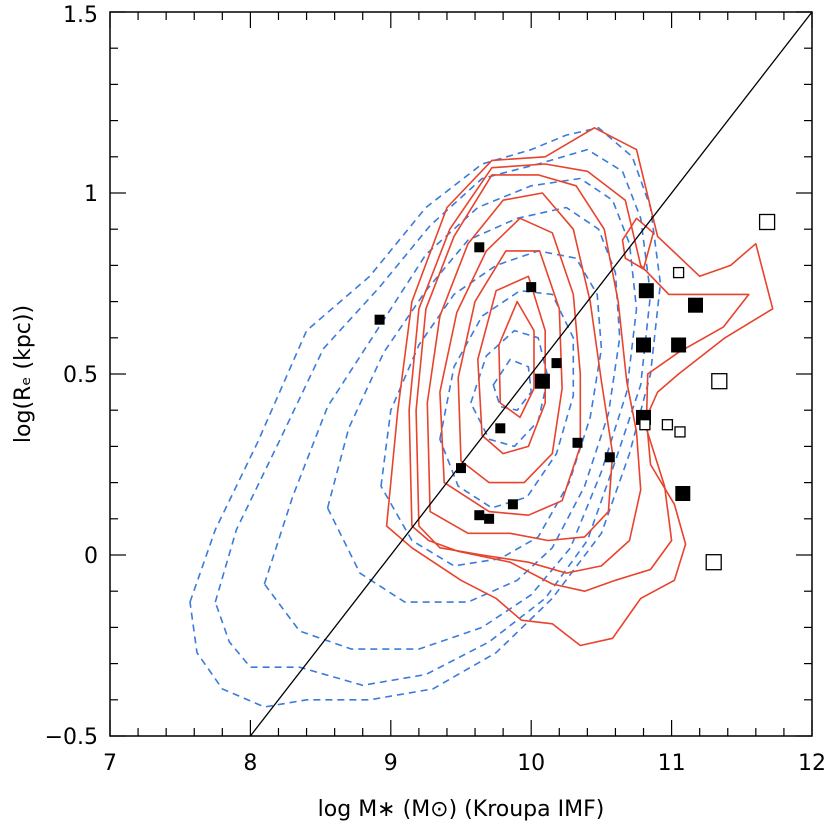 The image size is (831, 834). I want to click on x-tick-label: 12, so click(812, 763).